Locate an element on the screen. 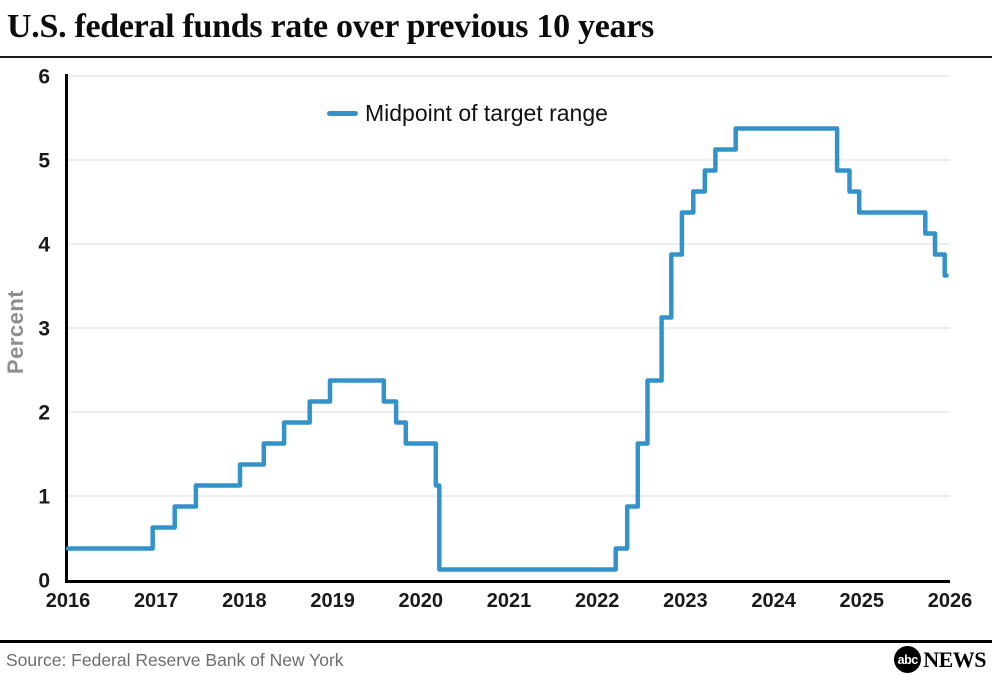 This screenshot has height=675, width=992. chart-legend: Midpoint of target range is located at coordinates (467, 113).